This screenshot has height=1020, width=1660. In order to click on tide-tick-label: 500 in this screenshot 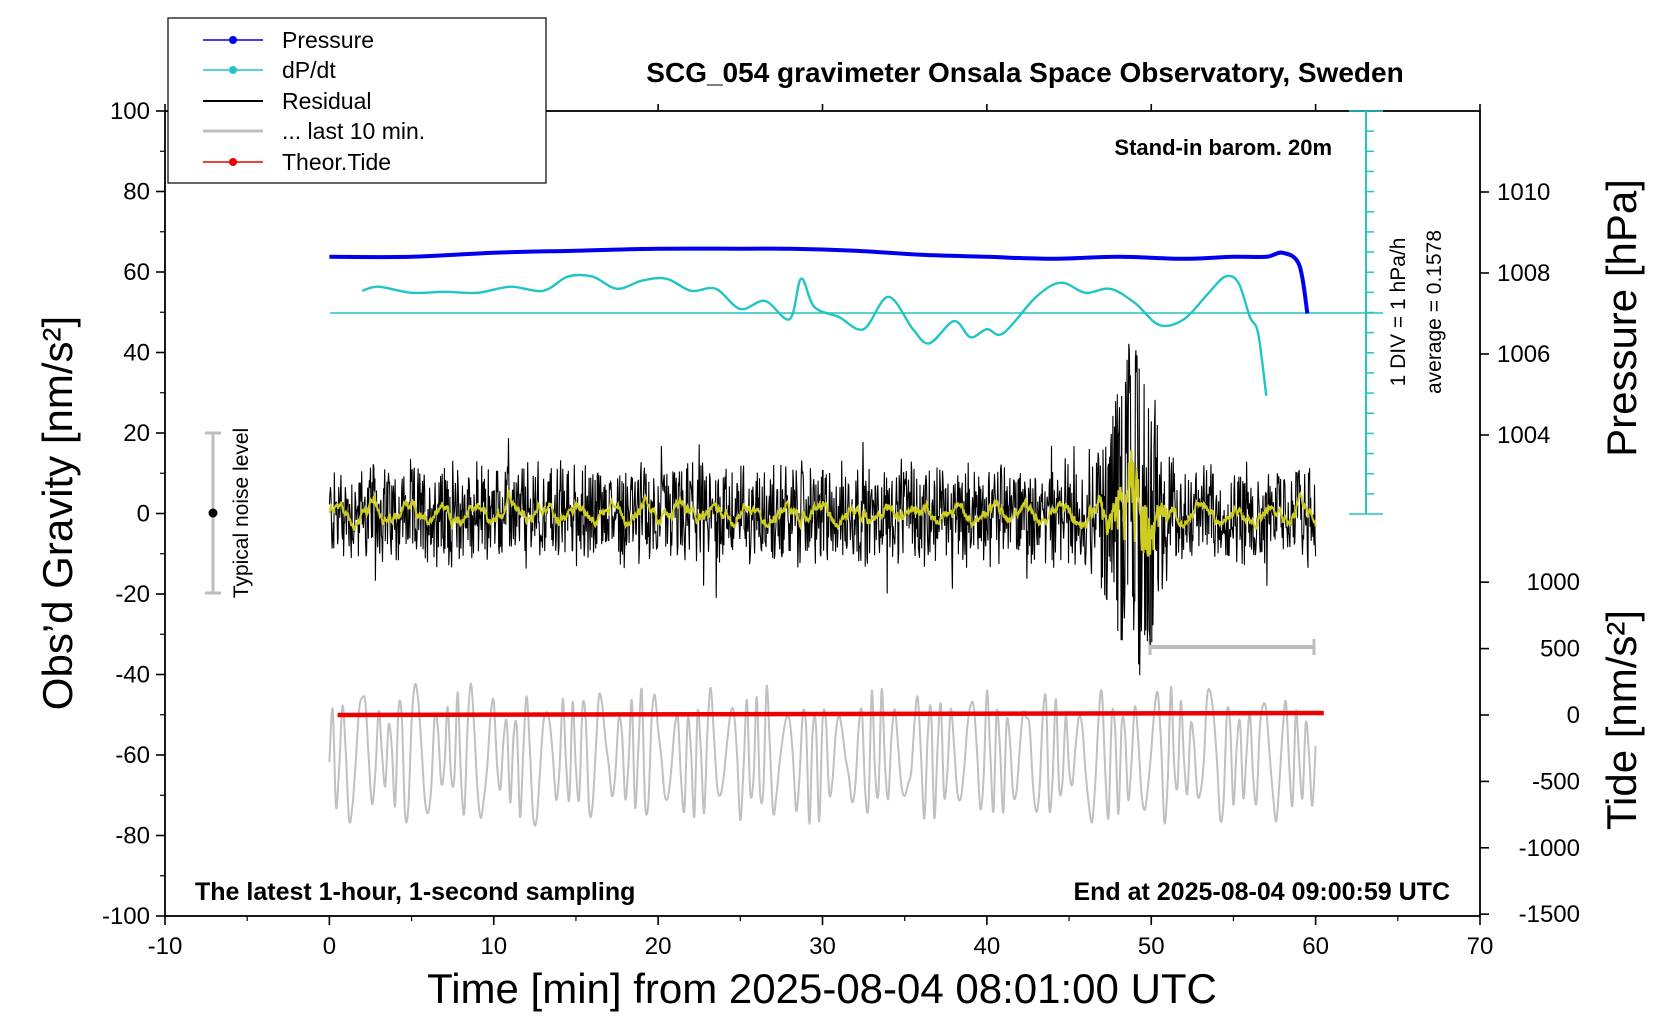, I will do `click(1560, 649)`.